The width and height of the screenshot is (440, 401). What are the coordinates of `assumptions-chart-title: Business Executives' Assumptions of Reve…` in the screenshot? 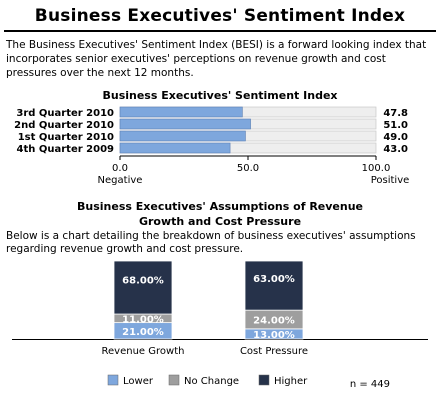 It's located at (220, 214).